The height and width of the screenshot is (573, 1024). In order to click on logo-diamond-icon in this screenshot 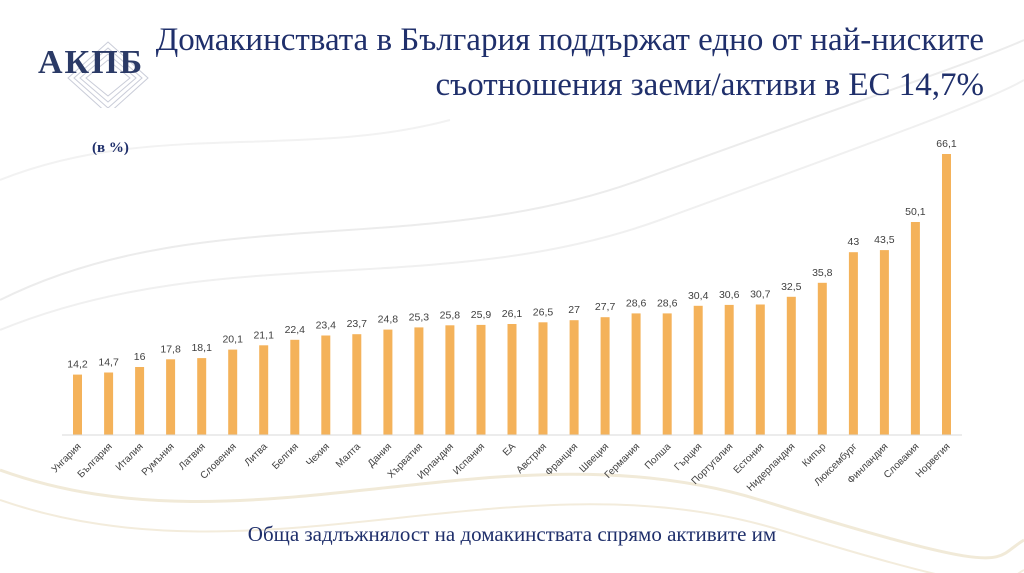, I will do `click(108, 74)`.